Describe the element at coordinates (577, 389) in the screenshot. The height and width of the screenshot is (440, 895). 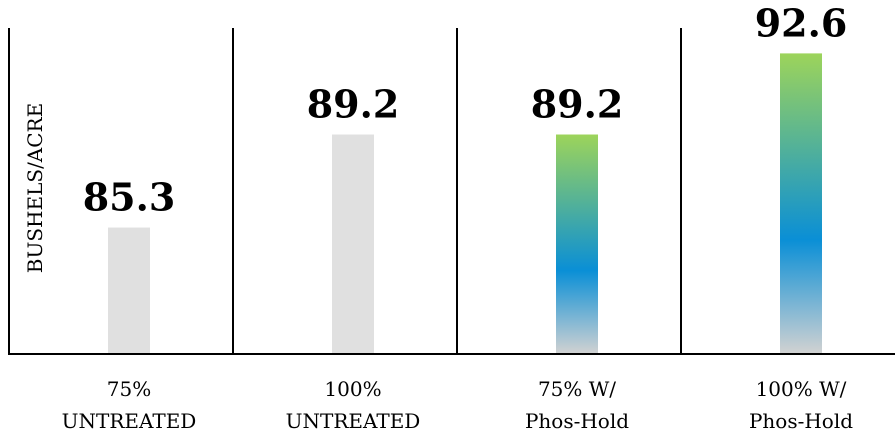
I see `category-label-line: 75% W/` at that location.